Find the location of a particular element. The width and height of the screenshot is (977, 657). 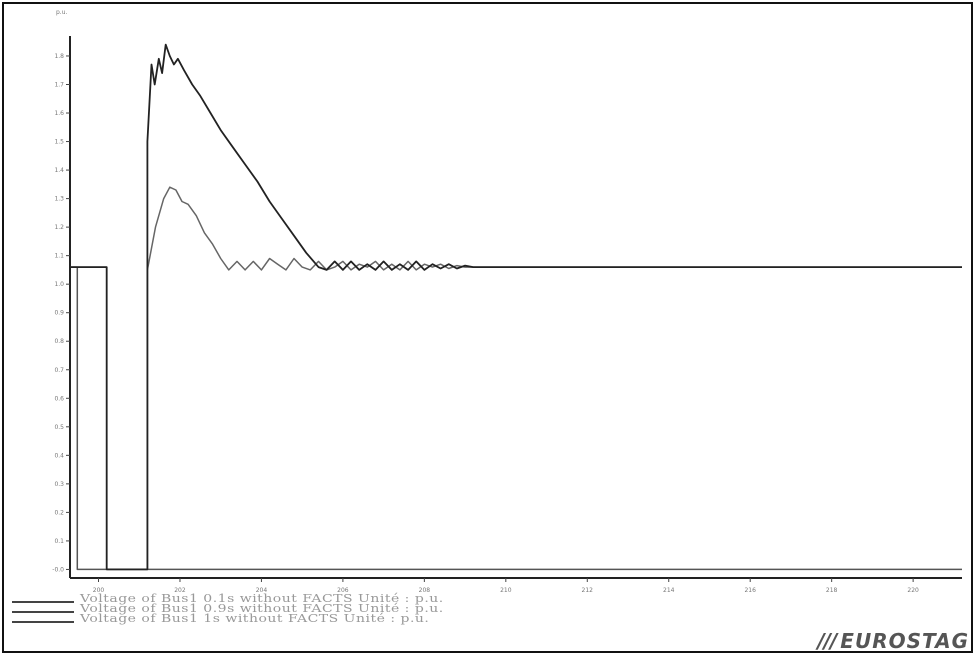

x-tick-label: 206 is located at coordinates (343, 590).